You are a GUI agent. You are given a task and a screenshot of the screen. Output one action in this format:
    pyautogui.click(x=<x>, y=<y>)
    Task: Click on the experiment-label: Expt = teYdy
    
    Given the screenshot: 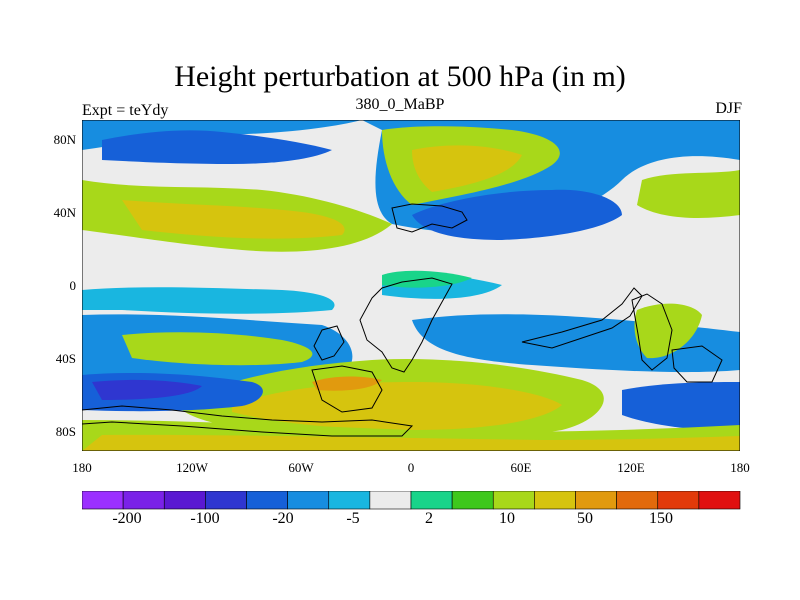 What is the action you would take?
    pyautogui.click(x=125, y=110)
    